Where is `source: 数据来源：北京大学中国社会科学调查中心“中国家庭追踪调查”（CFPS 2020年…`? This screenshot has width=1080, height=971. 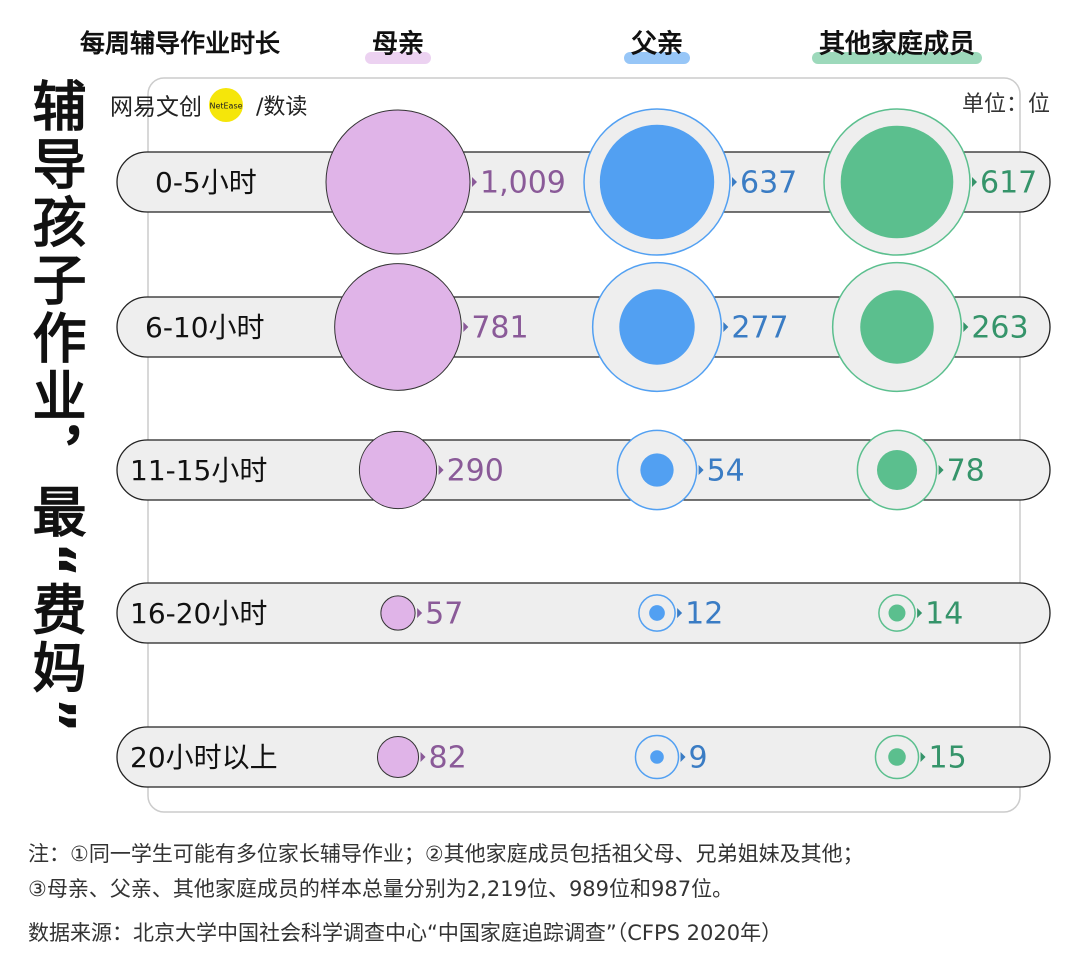
source: 数据来源：北京大学中国社会科学调查中心“中国家庭追踪调查”（CFPS 2020年… is located at coordinates (405, 933).